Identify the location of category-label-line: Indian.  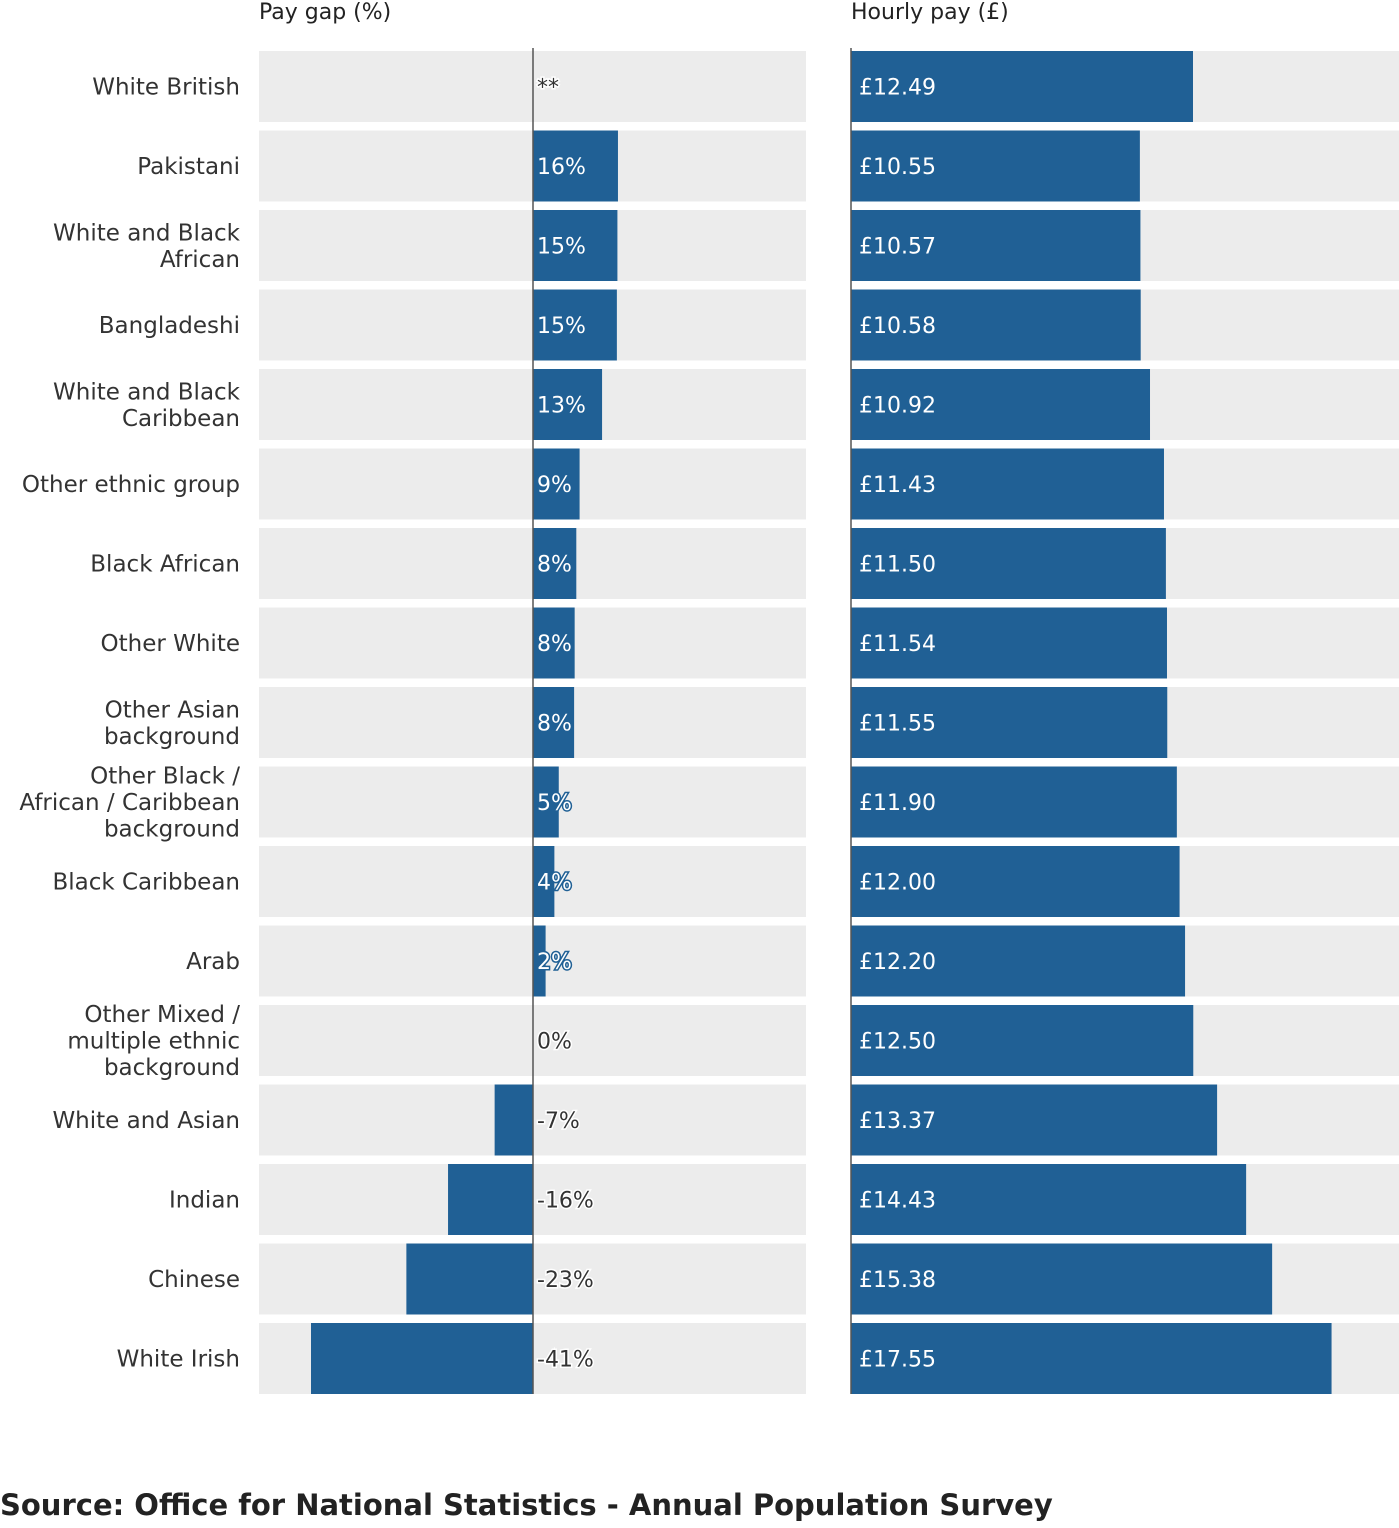
(204, 1201).